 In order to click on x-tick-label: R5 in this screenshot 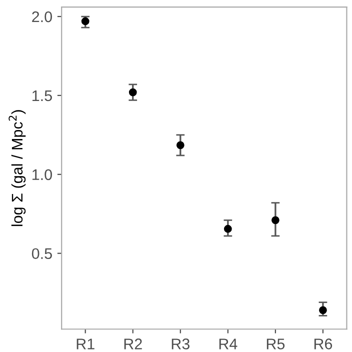, I will do `click(275, 344)`.